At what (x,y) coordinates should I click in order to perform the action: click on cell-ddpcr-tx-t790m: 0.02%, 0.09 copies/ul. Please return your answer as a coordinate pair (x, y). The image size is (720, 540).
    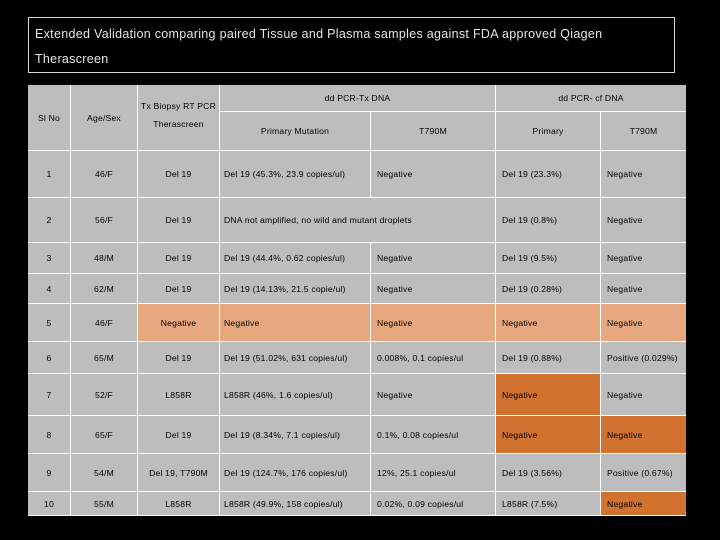
    Looking at the image, I should click on (433, 504).